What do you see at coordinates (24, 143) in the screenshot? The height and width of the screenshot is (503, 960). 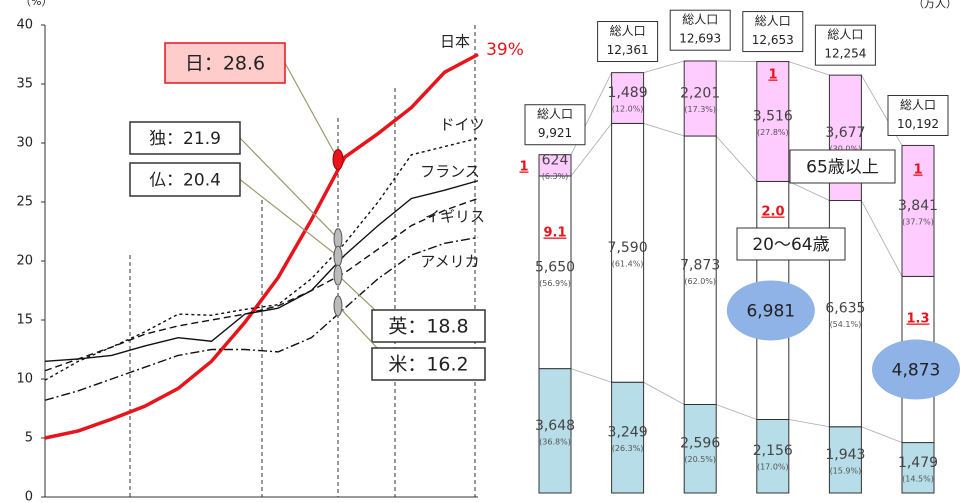 I see `y-tick-label: 30` at bounding box center [24, 143].